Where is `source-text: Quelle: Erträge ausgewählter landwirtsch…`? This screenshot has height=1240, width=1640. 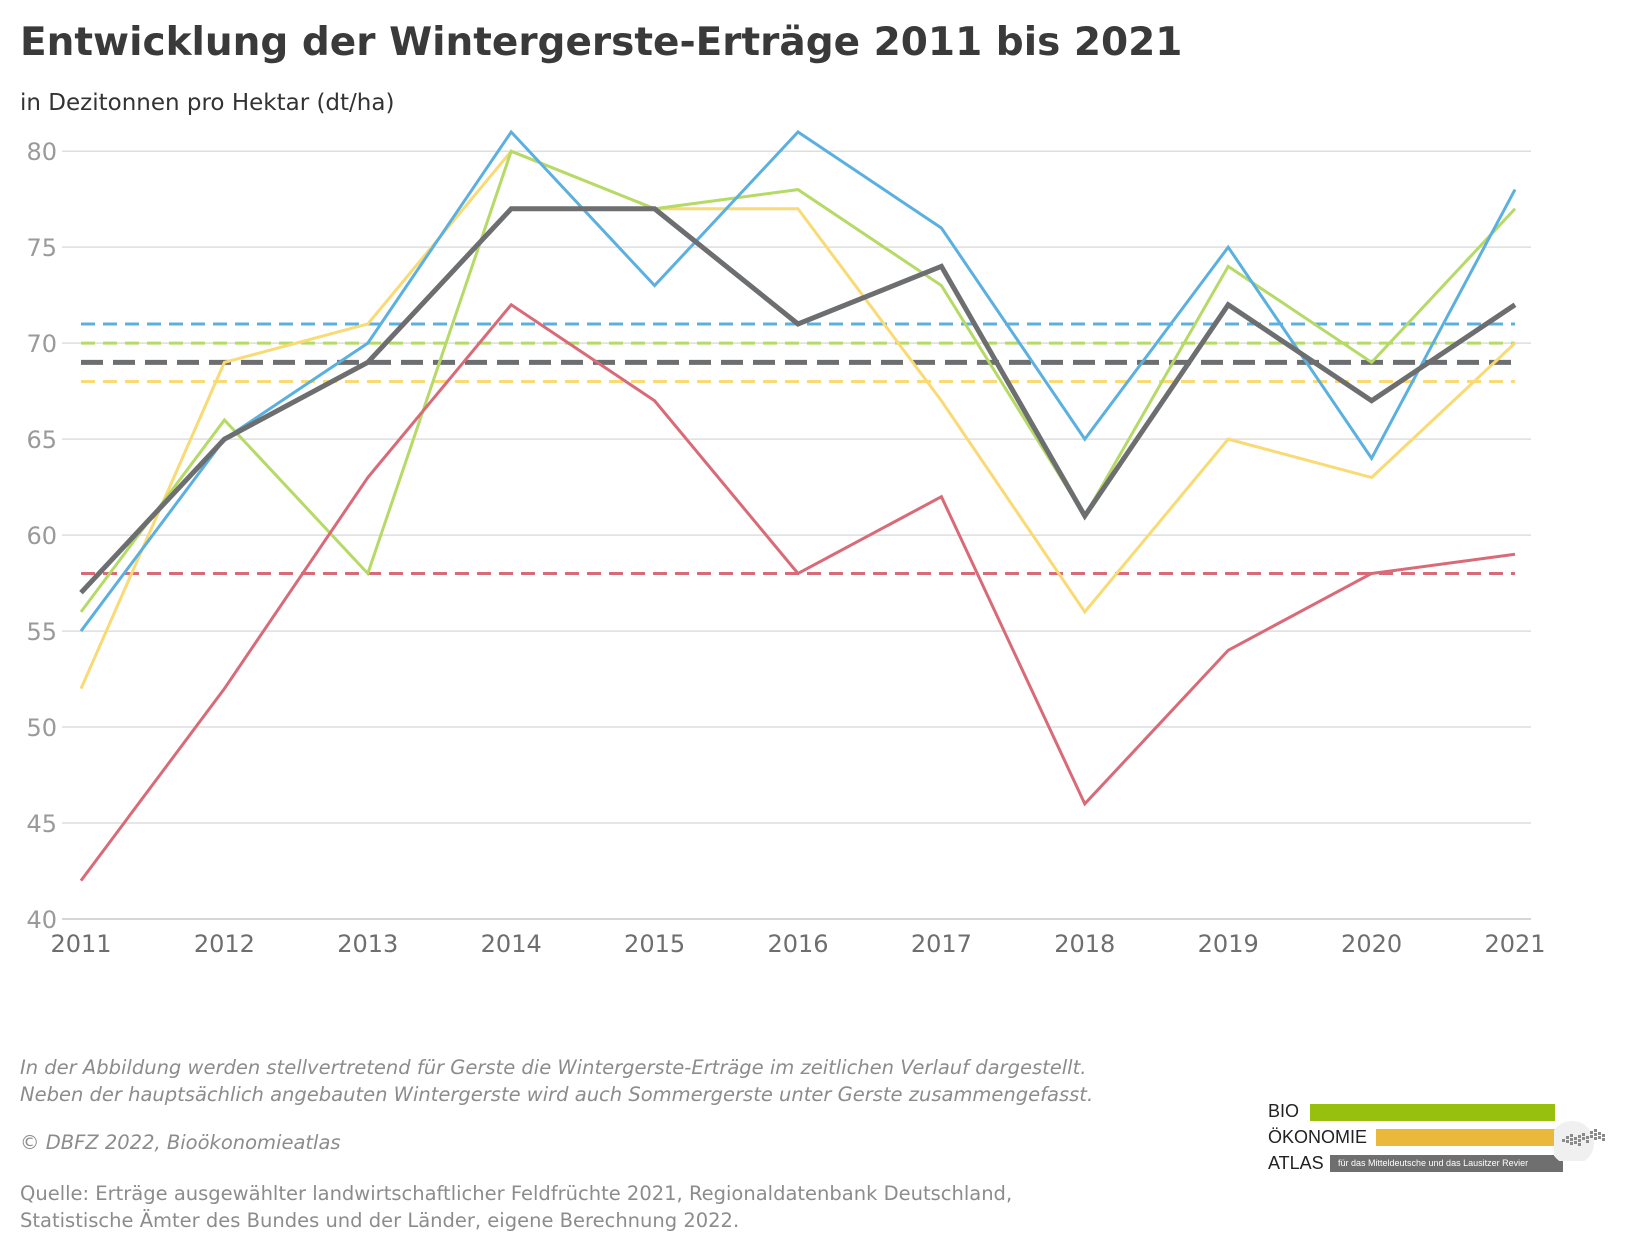
source-text: Quelle: Erträge ausgewählter landwirtsch… is located at coordinates (516, 1207).